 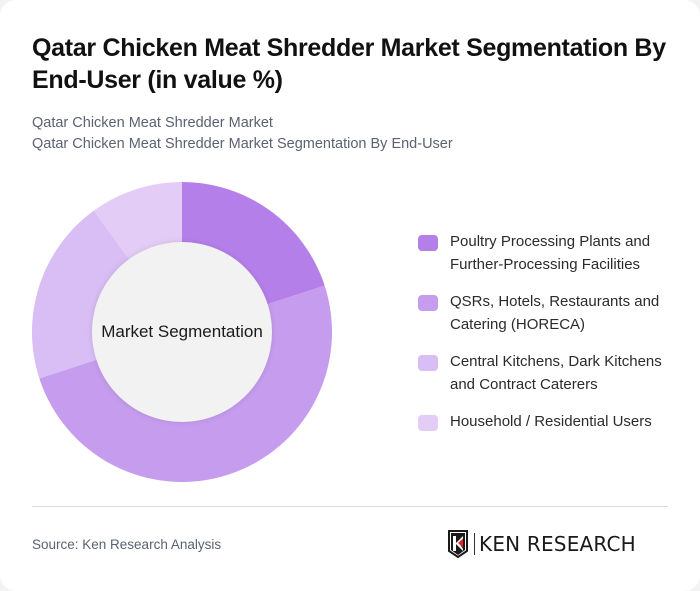 I want to click on subtitle-market: Qatar Chicken Meat Shredder Market, so click(x=152, y=123).